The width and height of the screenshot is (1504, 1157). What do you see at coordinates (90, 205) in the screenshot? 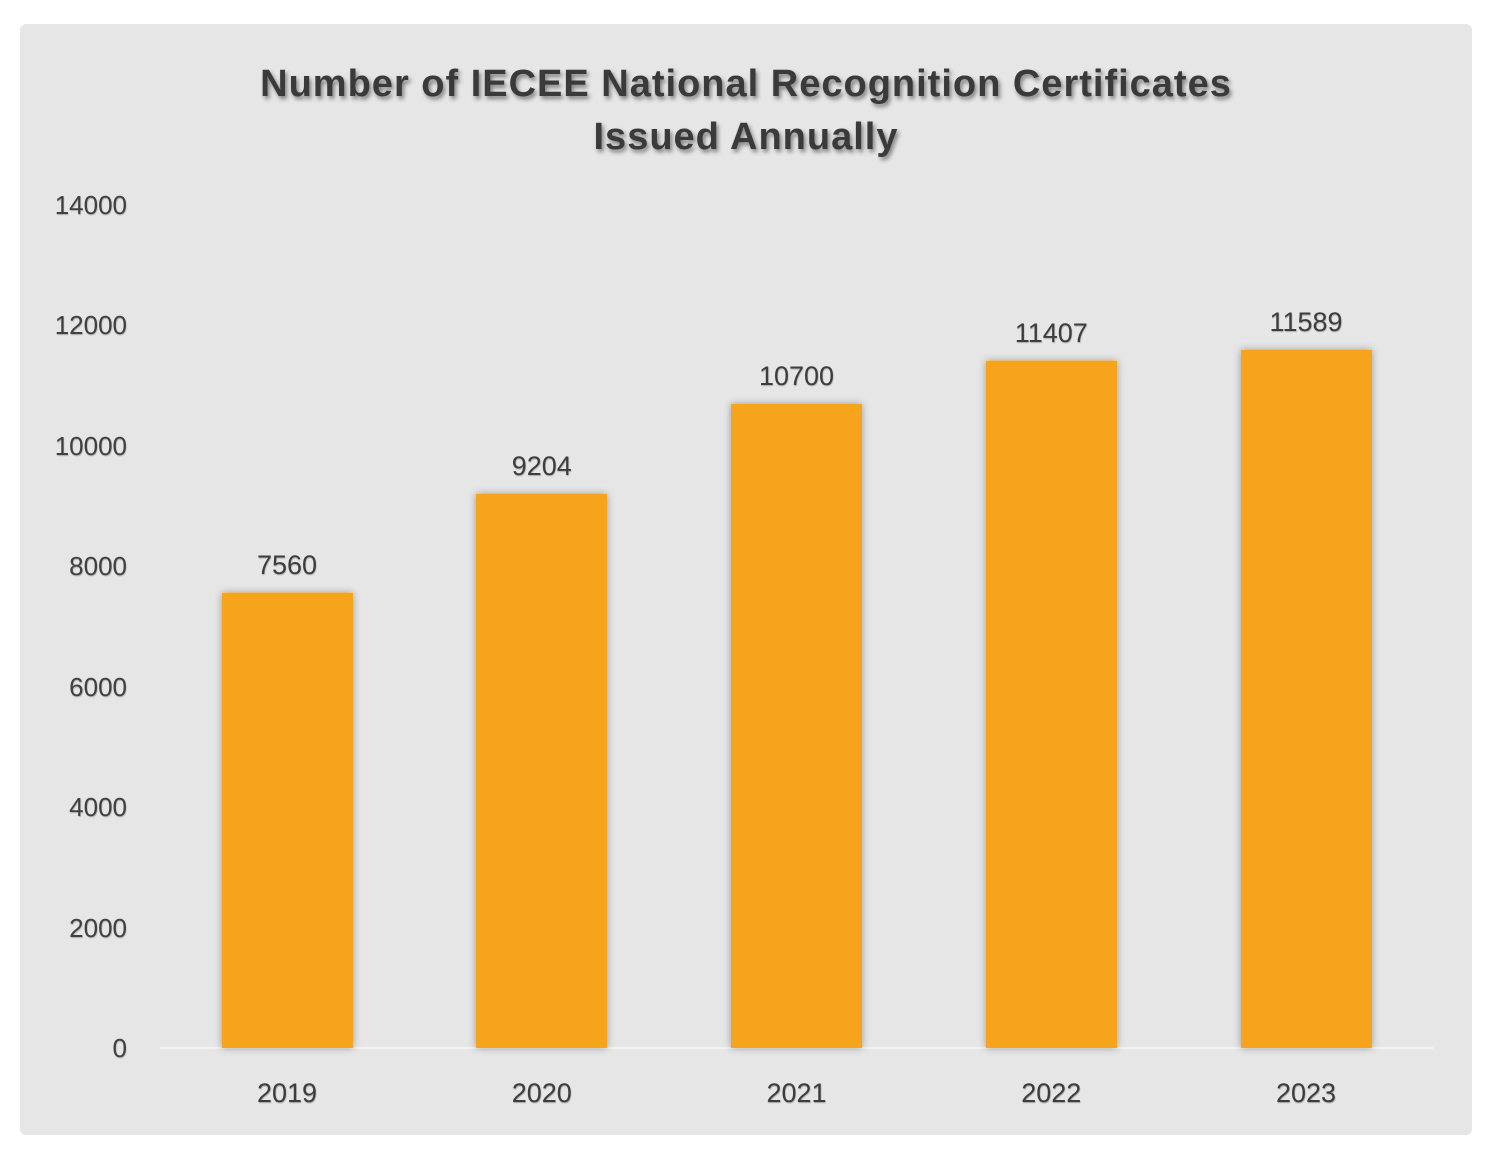
I see `y-axis-tick-label-14000: 14000` at bounding box center [90, 205].